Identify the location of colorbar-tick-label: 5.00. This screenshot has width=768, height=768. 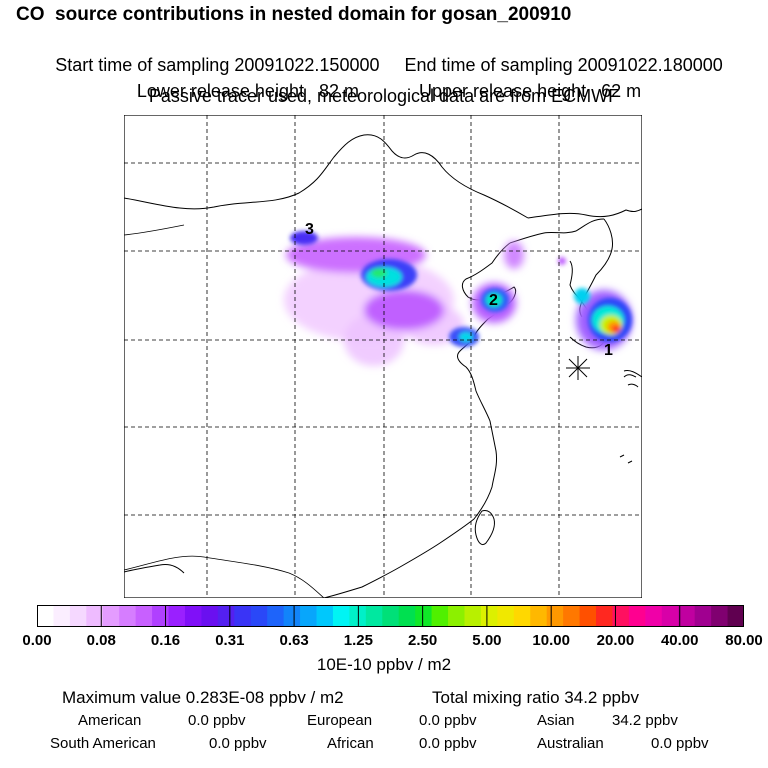
(487, 640).